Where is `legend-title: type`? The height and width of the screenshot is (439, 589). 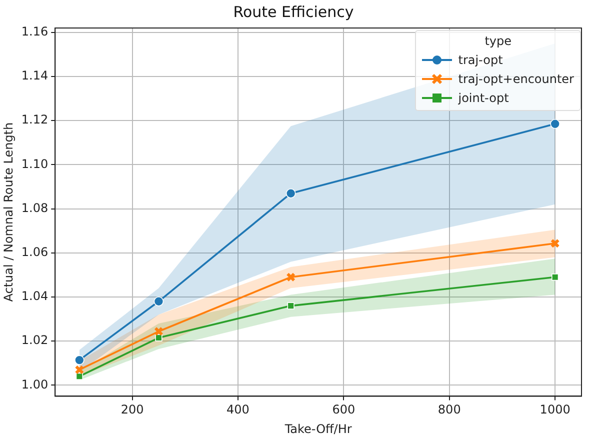
legend-title: type is located at coordinates (498, 41).